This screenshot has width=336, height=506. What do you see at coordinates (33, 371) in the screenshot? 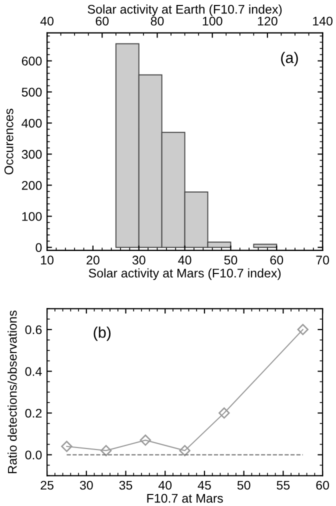
I see `y-tick-label: 0.4` at bounding box center [33, 371].